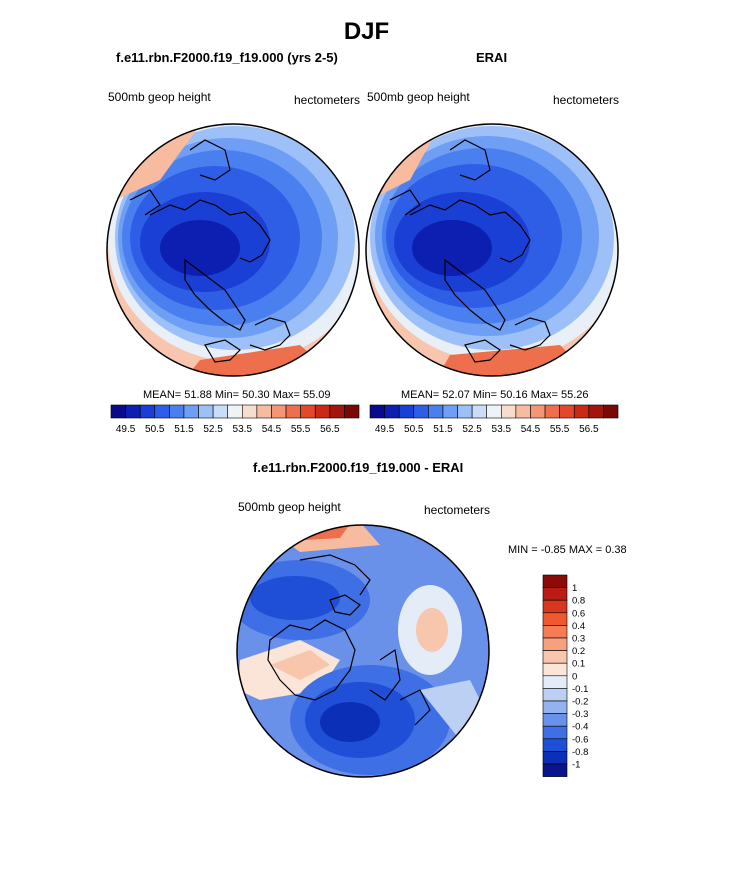 The height and width of the screenshot is (882, 733). Describe the element at coordinates (485, 395) in the screenshot. I see `panel-2-min-label: Min=` at that location.